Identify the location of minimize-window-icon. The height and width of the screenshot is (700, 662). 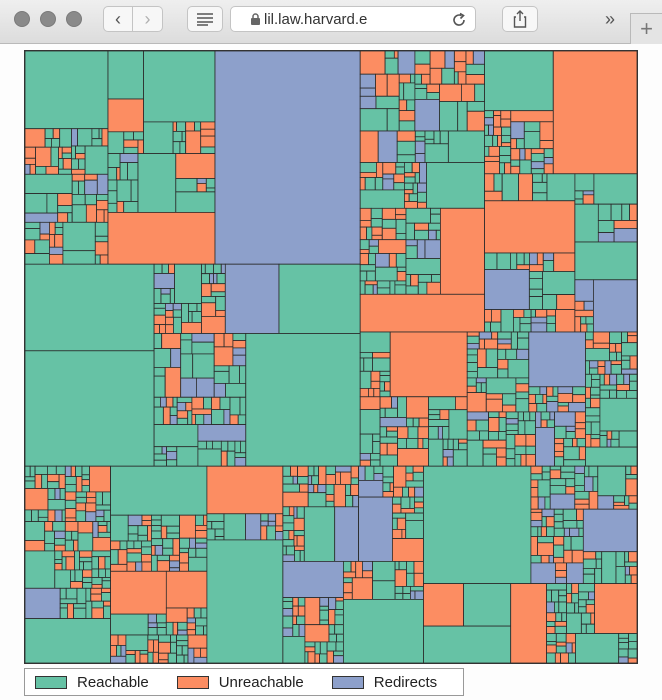
(48, 19).